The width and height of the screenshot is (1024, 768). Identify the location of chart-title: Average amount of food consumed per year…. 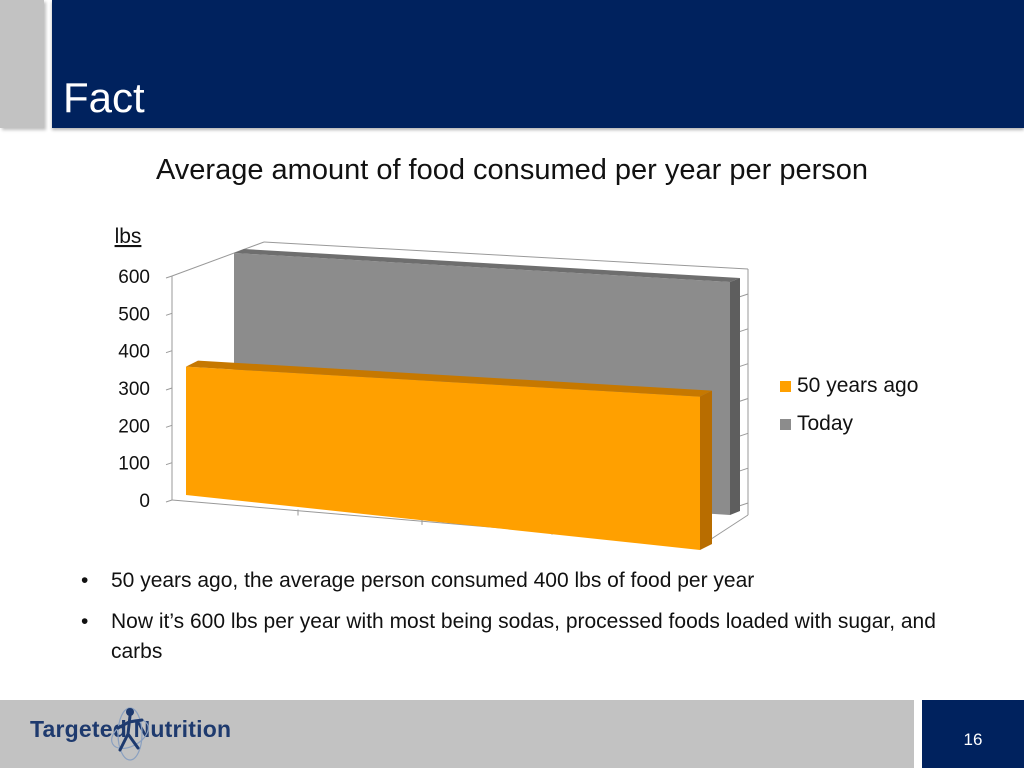
(511, 170).